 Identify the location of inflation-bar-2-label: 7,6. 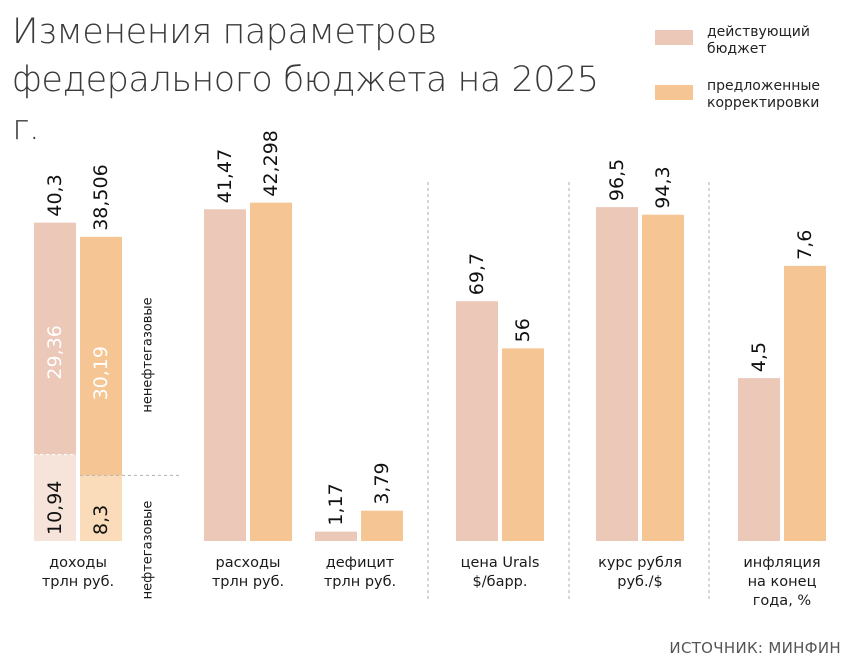
(805, 245).